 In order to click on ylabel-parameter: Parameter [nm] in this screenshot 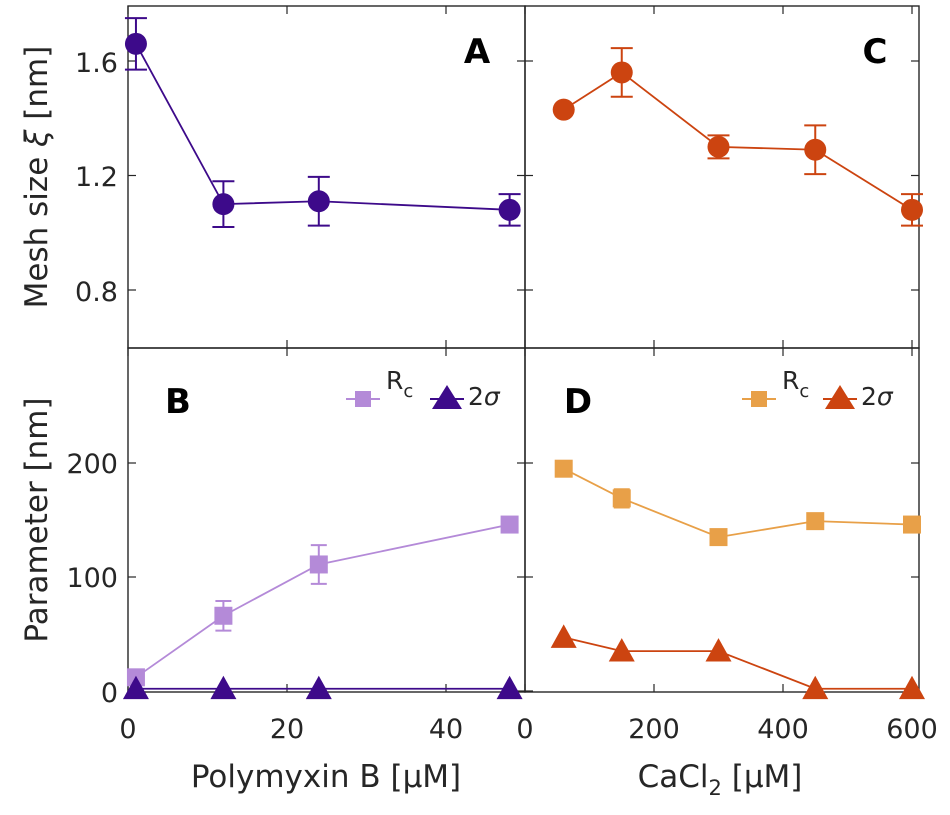, I will do `click(37, 519)`.